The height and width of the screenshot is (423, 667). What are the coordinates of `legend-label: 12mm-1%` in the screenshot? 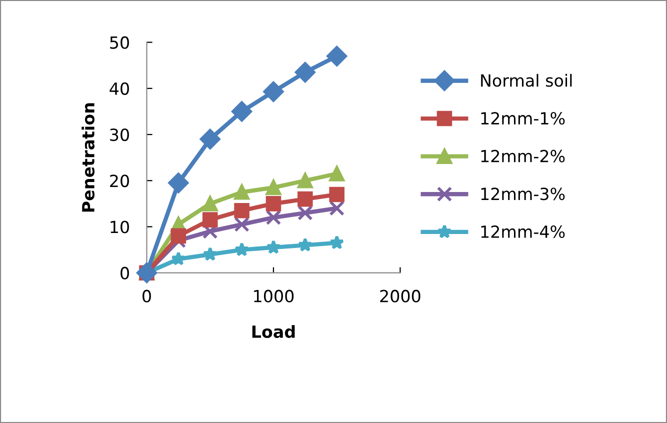 It's located at (523, 118).